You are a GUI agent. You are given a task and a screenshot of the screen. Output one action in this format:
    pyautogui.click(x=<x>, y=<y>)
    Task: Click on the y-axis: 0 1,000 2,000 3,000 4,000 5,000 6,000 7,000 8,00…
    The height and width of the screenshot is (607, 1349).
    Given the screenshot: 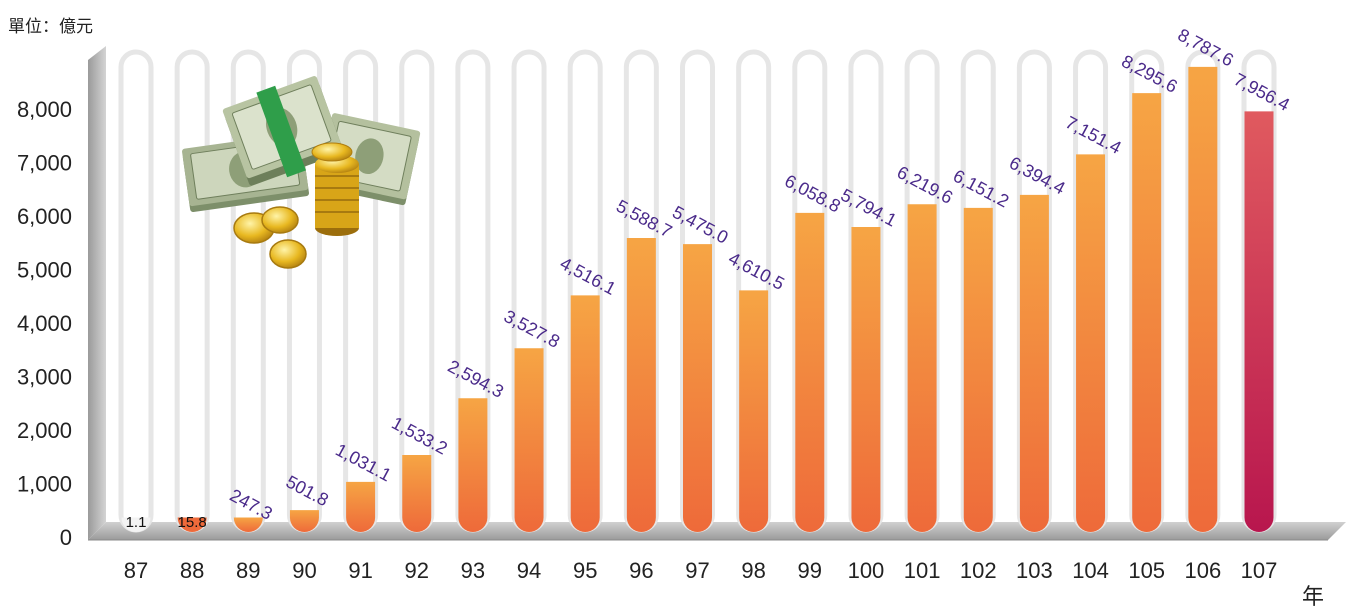 What is the action you would take?
    pyautogui.click(x=44, y=323)
    